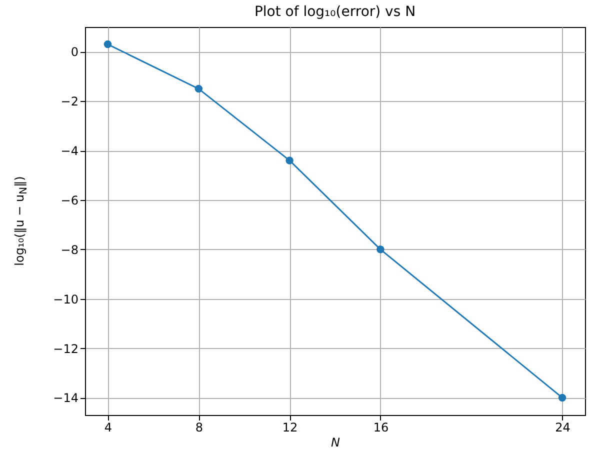 Image resolution: width=591 pixels, height=461 pixels. I want to click on y-tick-label: −8, so click(69, 249).